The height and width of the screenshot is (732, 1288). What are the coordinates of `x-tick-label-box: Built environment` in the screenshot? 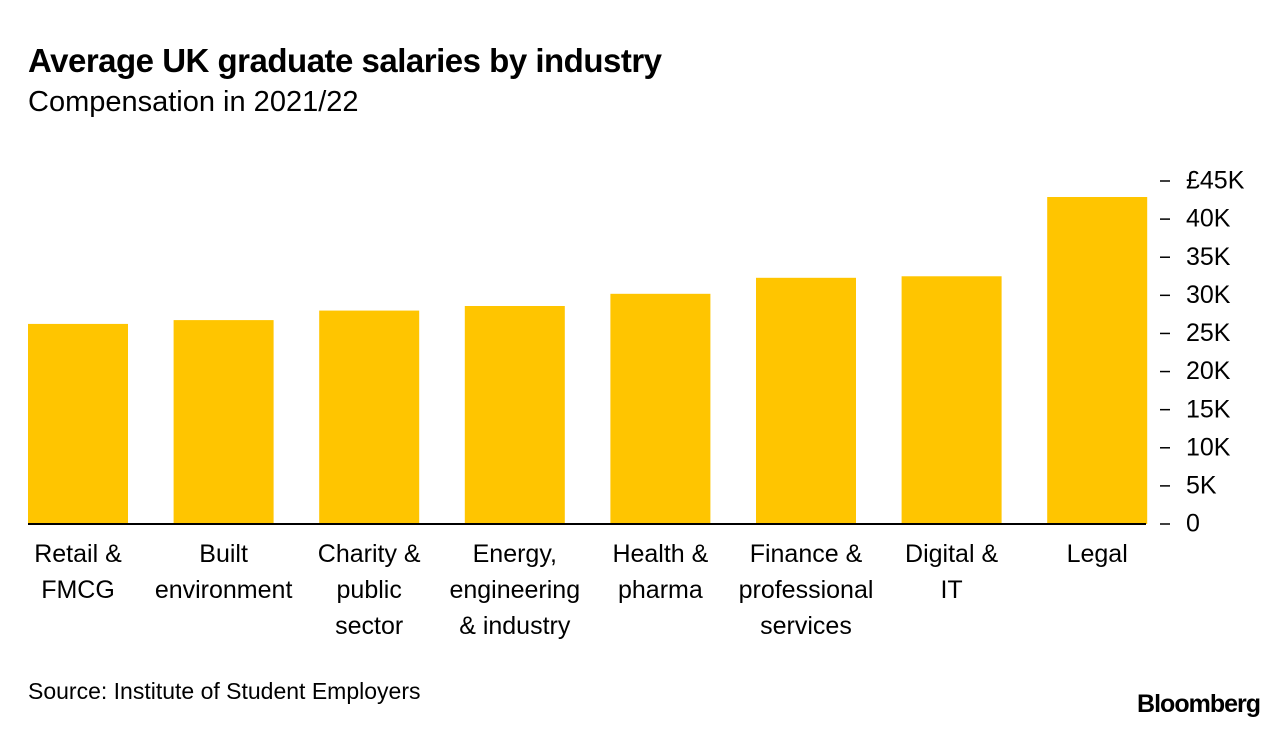 It's located at (224, 572).